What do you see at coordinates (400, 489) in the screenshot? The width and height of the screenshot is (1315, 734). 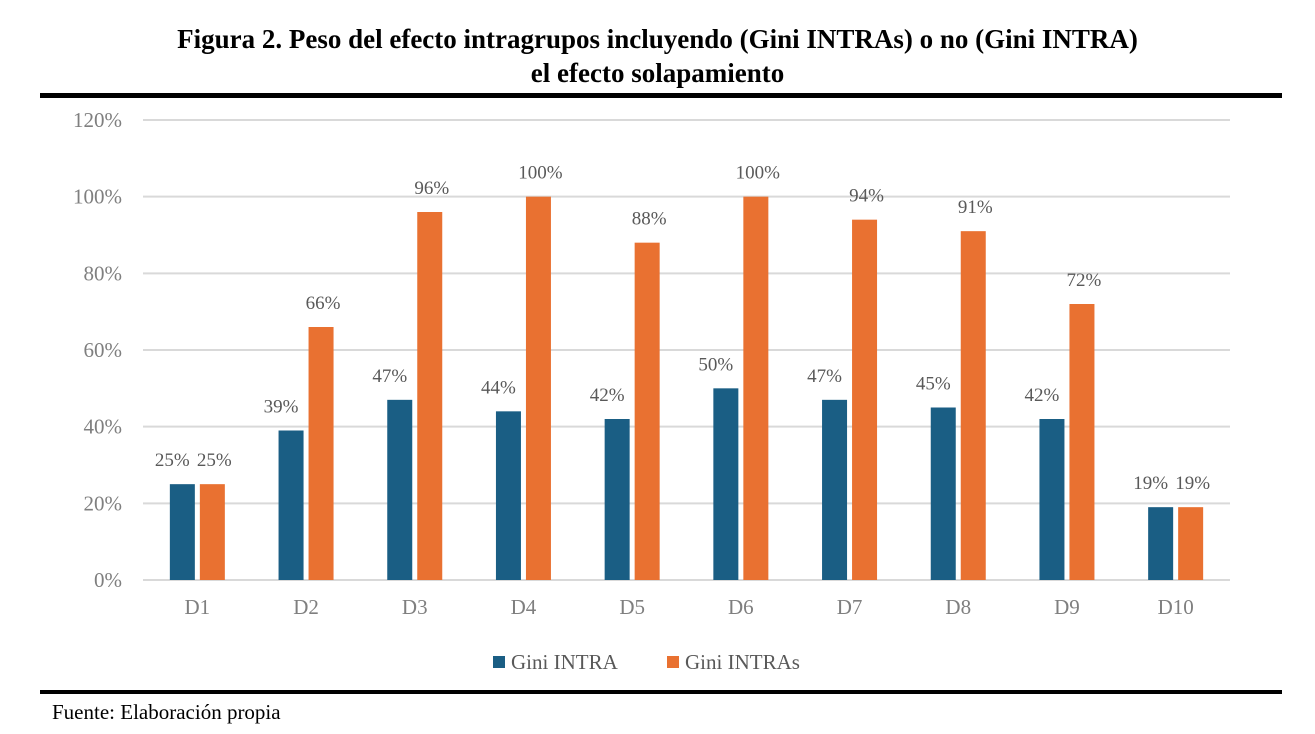 I see `bar-gini-intra-d3` at bounding box center [400, 489].